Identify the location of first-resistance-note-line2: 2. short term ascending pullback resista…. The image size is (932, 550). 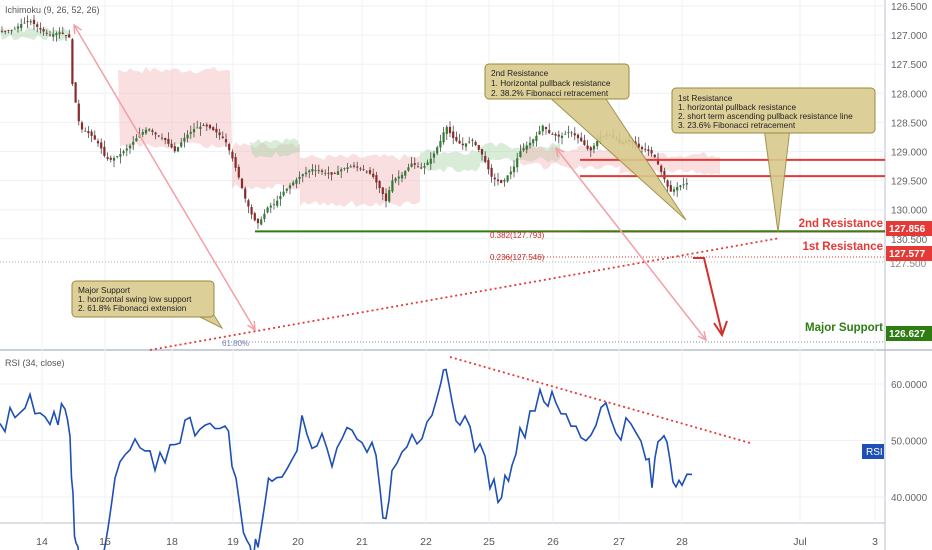
(765, 116).